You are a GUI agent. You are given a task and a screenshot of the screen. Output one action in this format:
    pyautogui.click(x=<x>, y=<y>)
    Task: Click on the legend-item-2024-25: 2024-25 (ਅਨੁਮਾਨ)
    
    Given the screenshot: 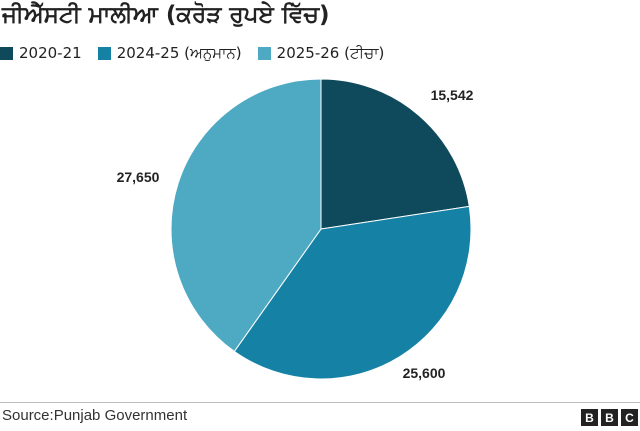 What is the action you would take?
    pyautogui.click(x=169, y=53)
    